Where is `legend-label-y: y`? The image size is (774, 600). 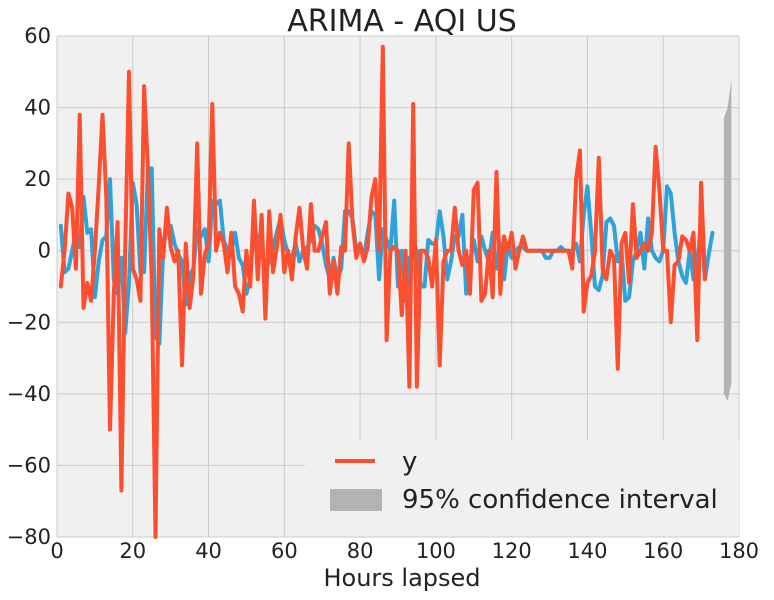
legend-label-y: y is located at coordinates (409, 462).